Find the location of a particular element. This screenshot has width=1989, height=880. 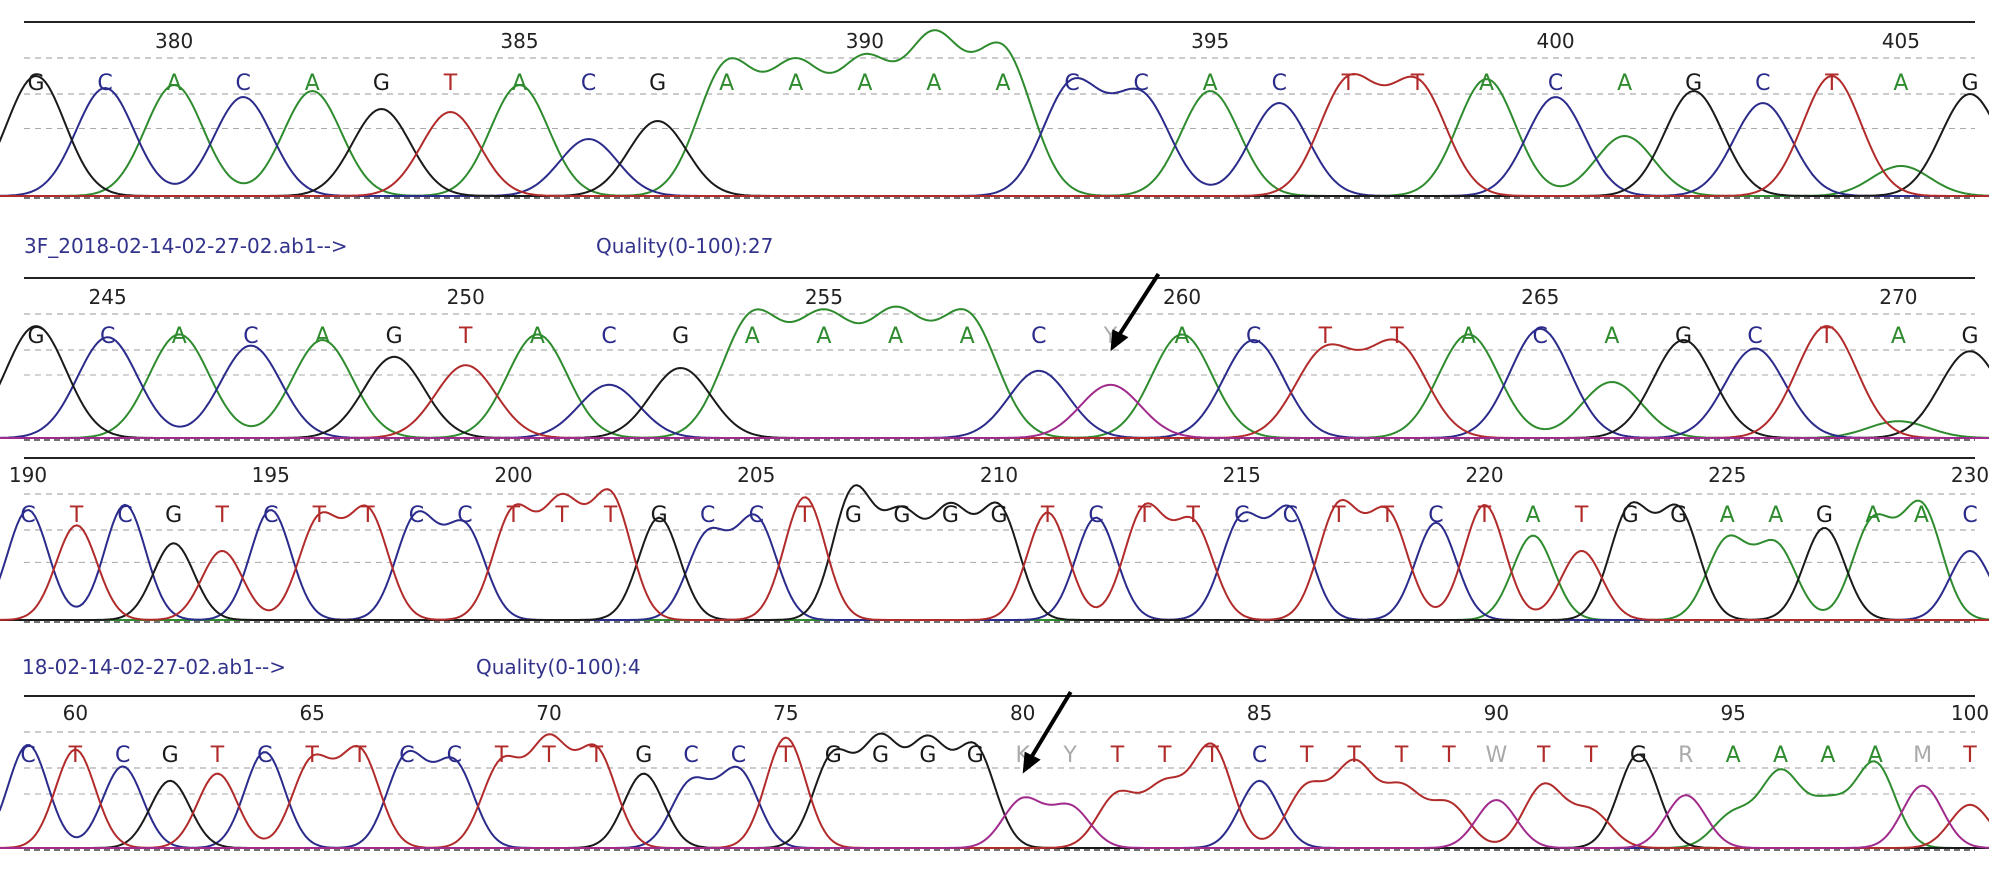

track4-file-label: 18-02-14-02-27-02.ab1--> is located at coordinates (154, 667).